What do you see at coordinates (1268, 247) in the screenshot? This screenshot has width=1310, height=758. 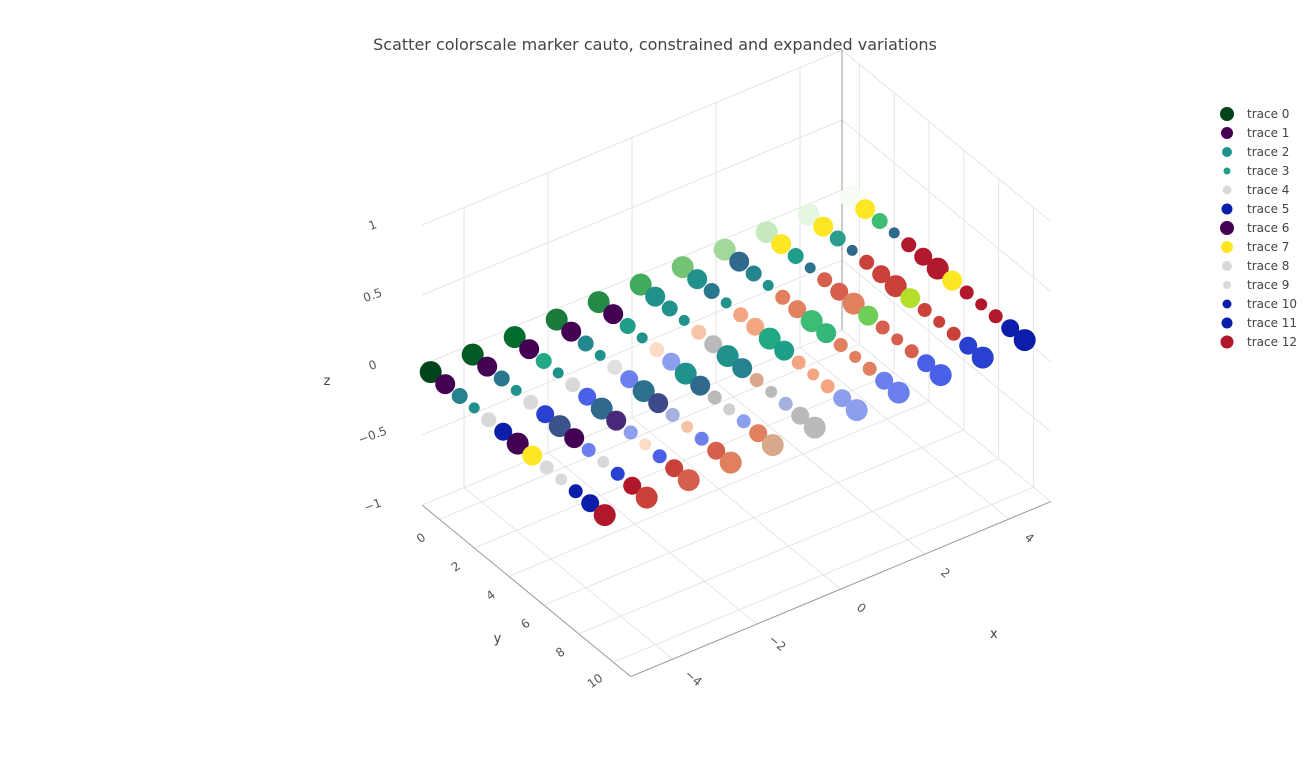 I see `legend-label: trace 7` at bounding box center [1268, 247].